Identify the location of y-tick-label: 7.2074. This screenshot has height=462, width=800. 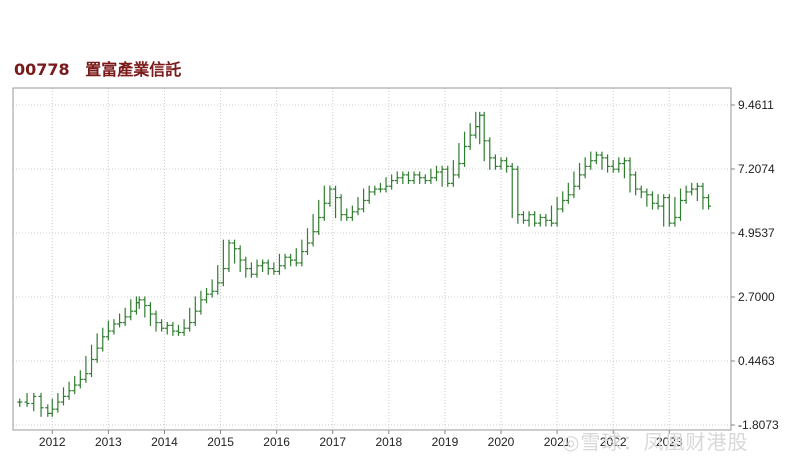
(756, 169).